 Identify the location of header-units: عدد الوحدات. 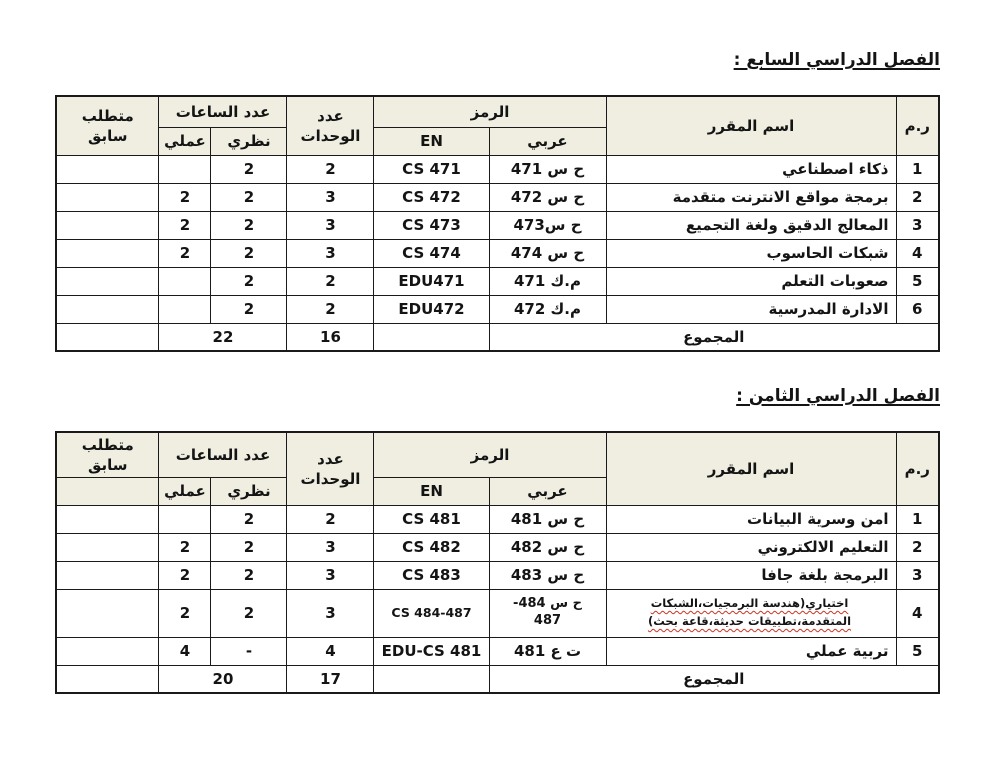
(330, 125).